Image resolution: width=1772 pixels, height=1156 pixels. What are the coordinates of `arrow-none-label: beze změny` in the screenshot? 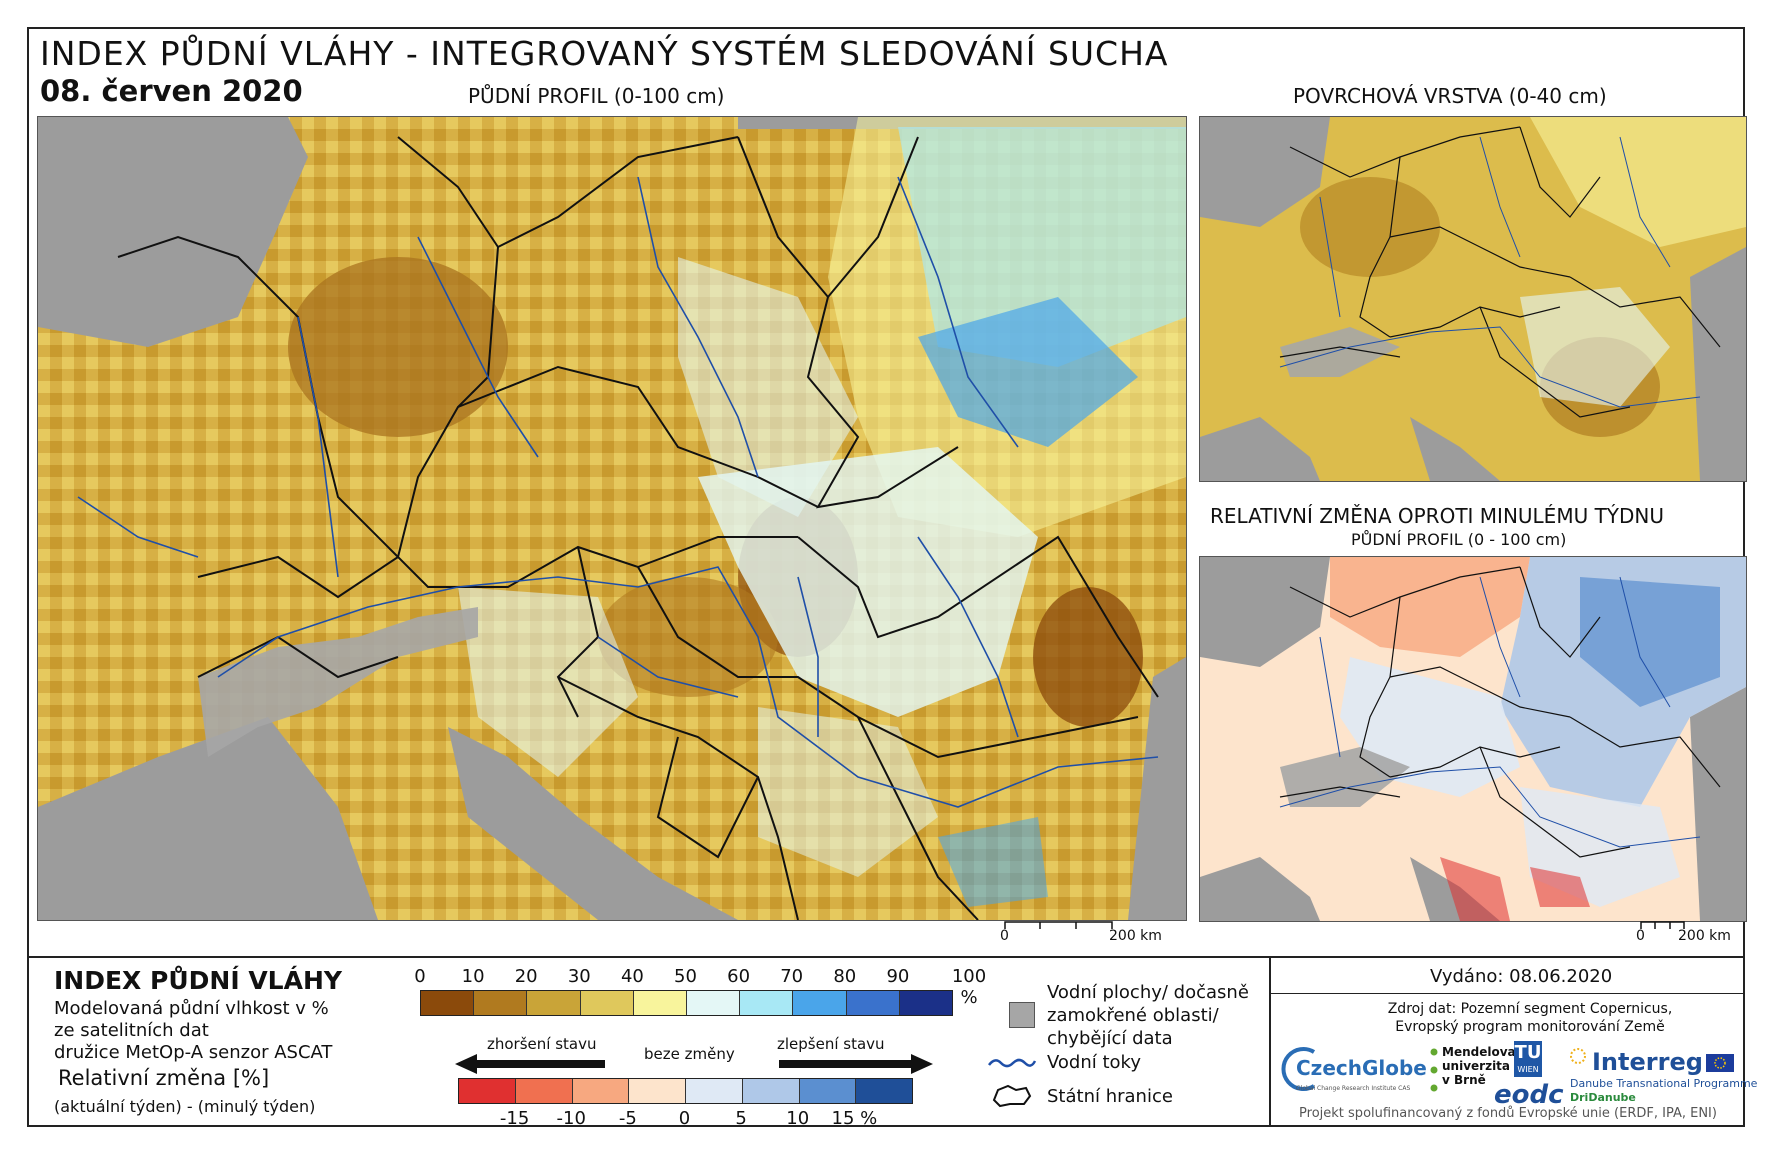 It's located at (689, 1054).